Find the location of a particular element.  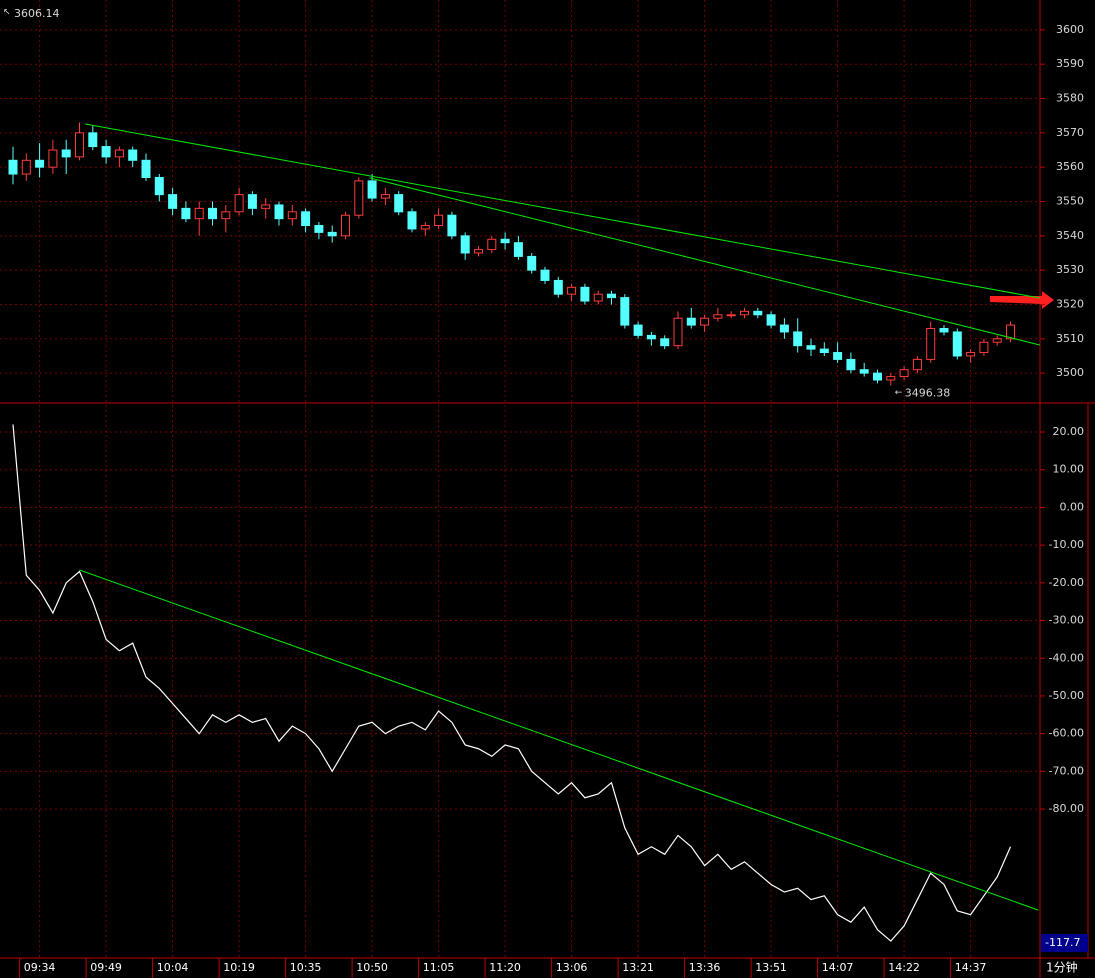

y-tick-label: 3540 is located at coordinates (1070, 235).